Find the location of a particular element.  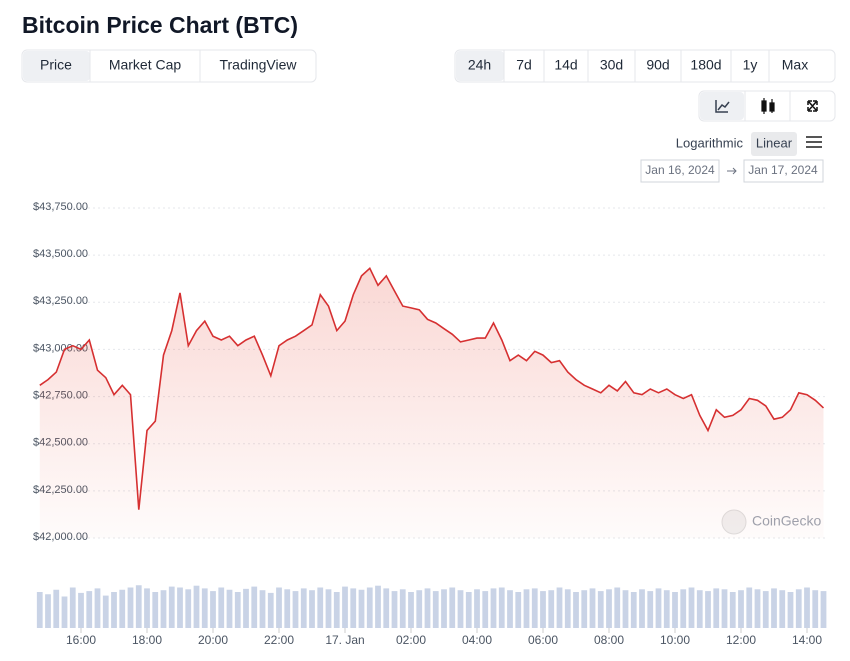

range-button: 14d is located at coordinates (560, 66).